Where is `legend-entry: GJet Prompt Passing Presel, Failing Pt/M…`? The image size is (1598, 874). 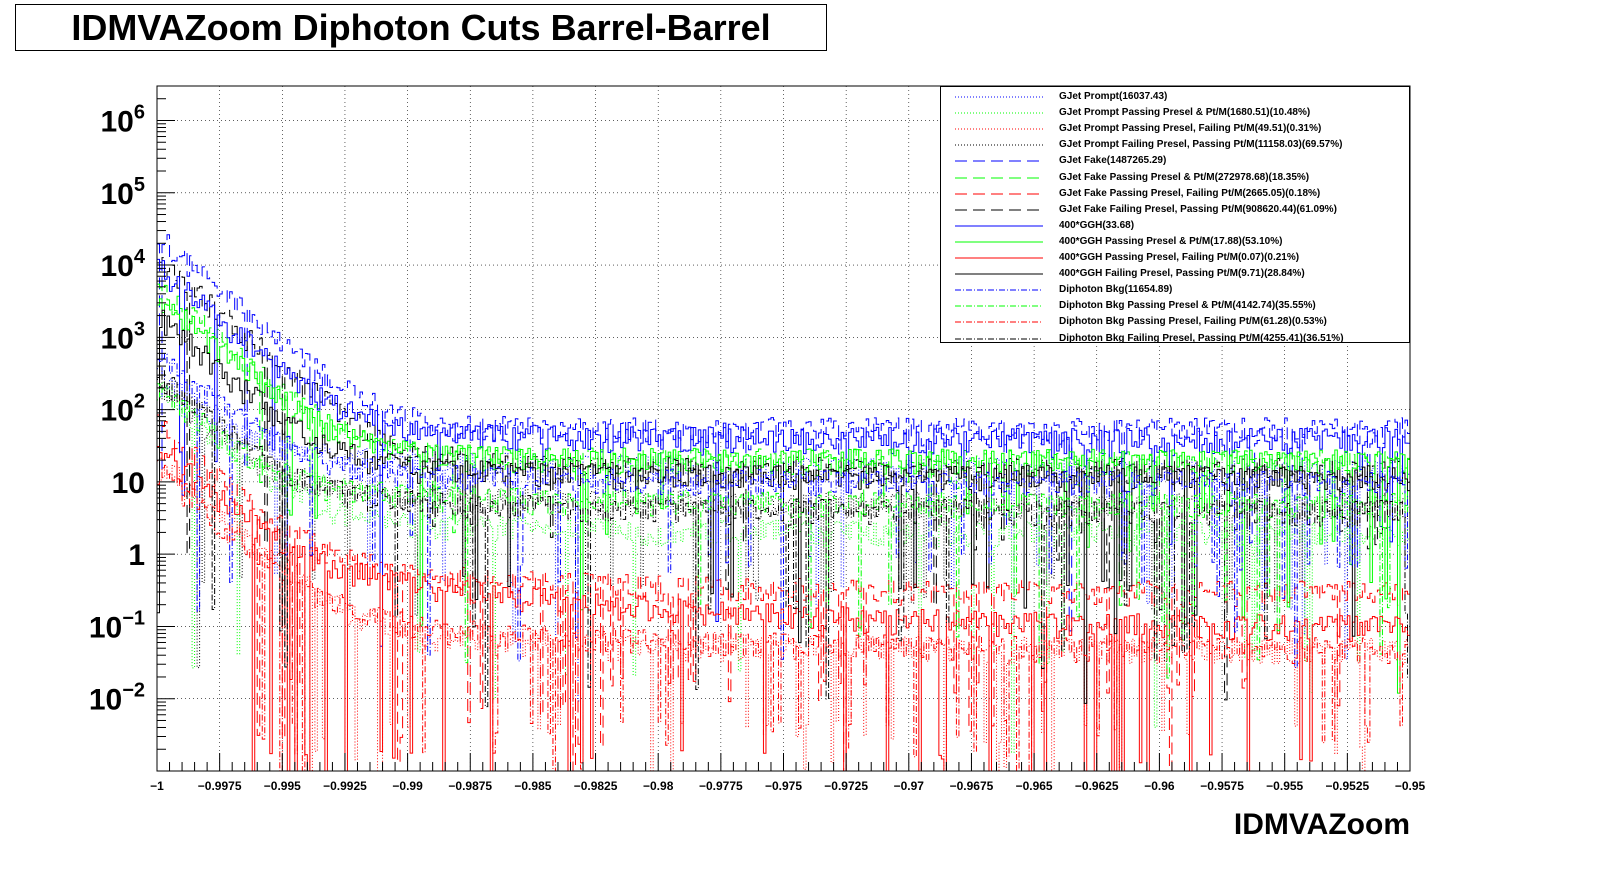
legend-entry: GJet Prompt Passing Presel, Failing Pt/M… is located at coordinates (1175, 130).